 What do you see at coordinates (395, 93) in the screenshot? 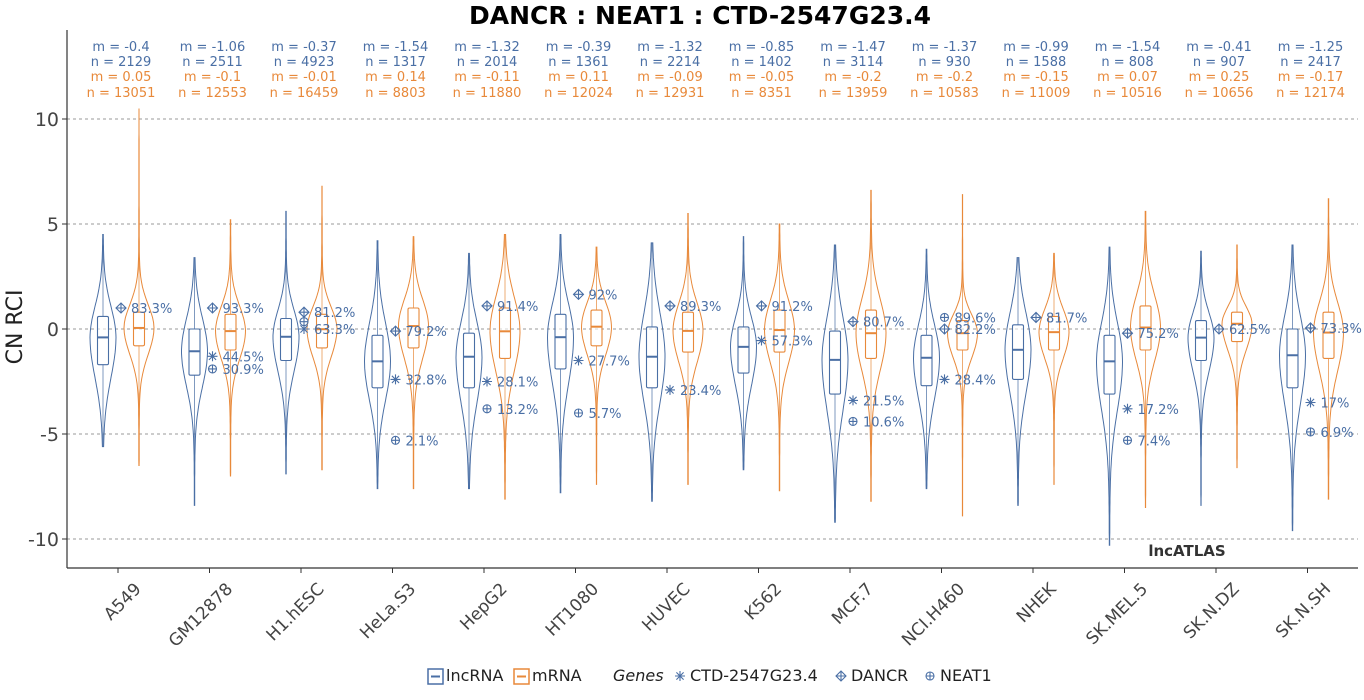
I see `stat-label: n = 8803` at bounding box center [395, 93].